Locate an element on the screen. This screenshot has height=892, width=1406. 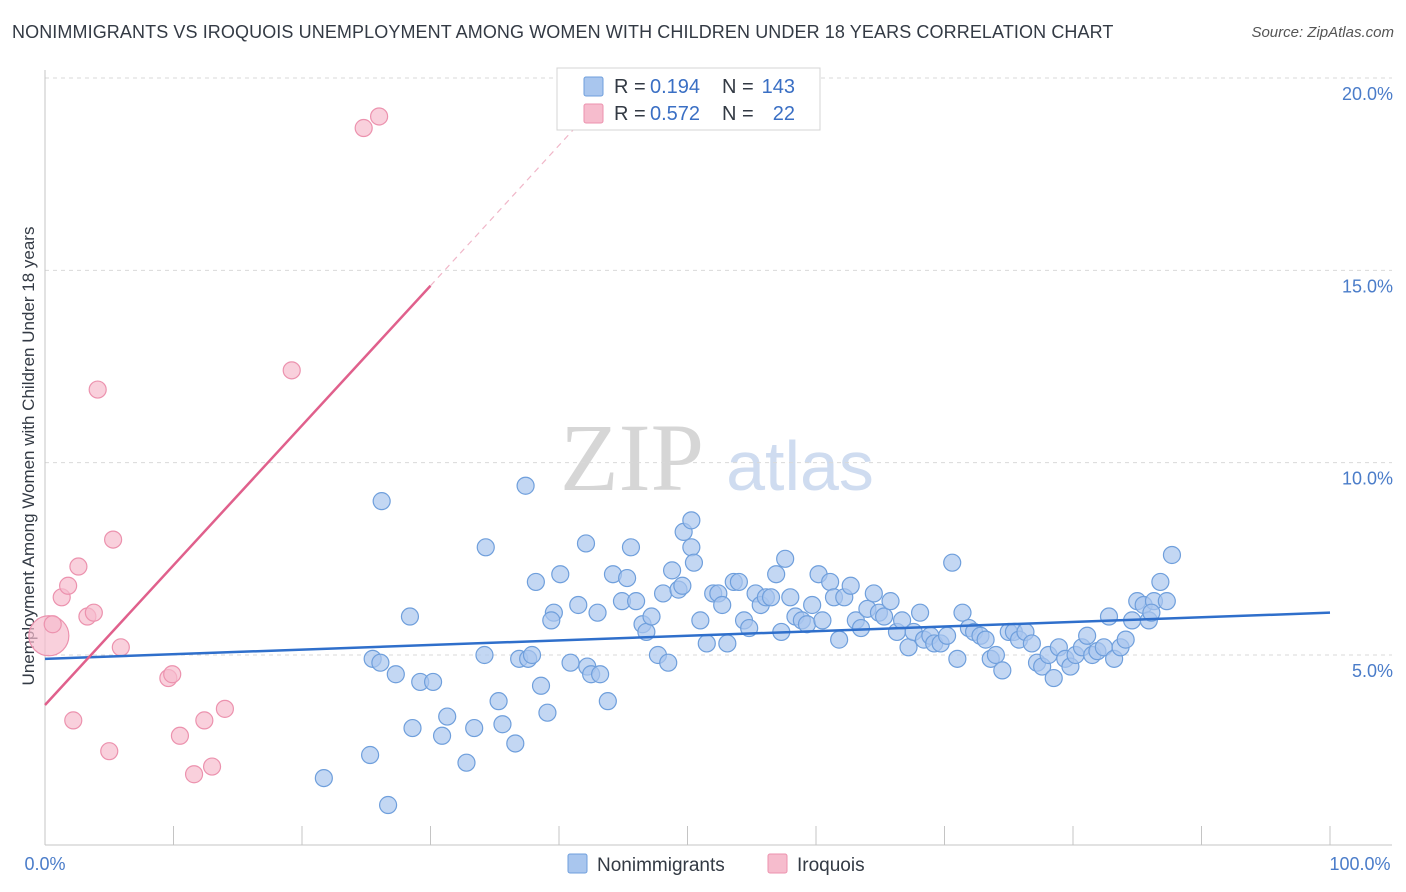
trendline-iroquois is located at coordinates (238, 495).